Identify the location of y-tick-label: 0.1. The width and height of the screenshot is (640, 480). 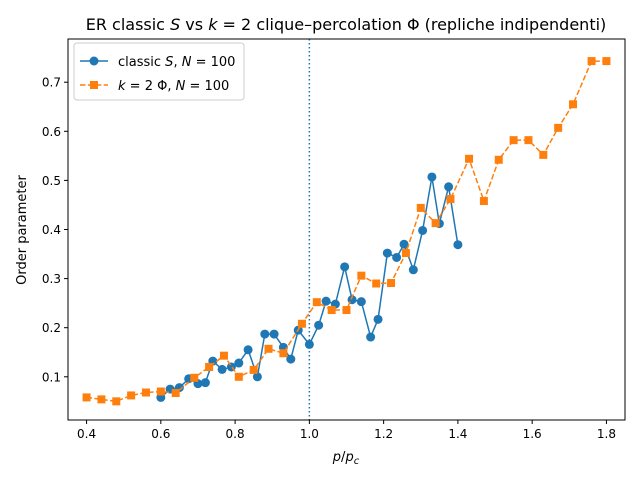
(51, 377).